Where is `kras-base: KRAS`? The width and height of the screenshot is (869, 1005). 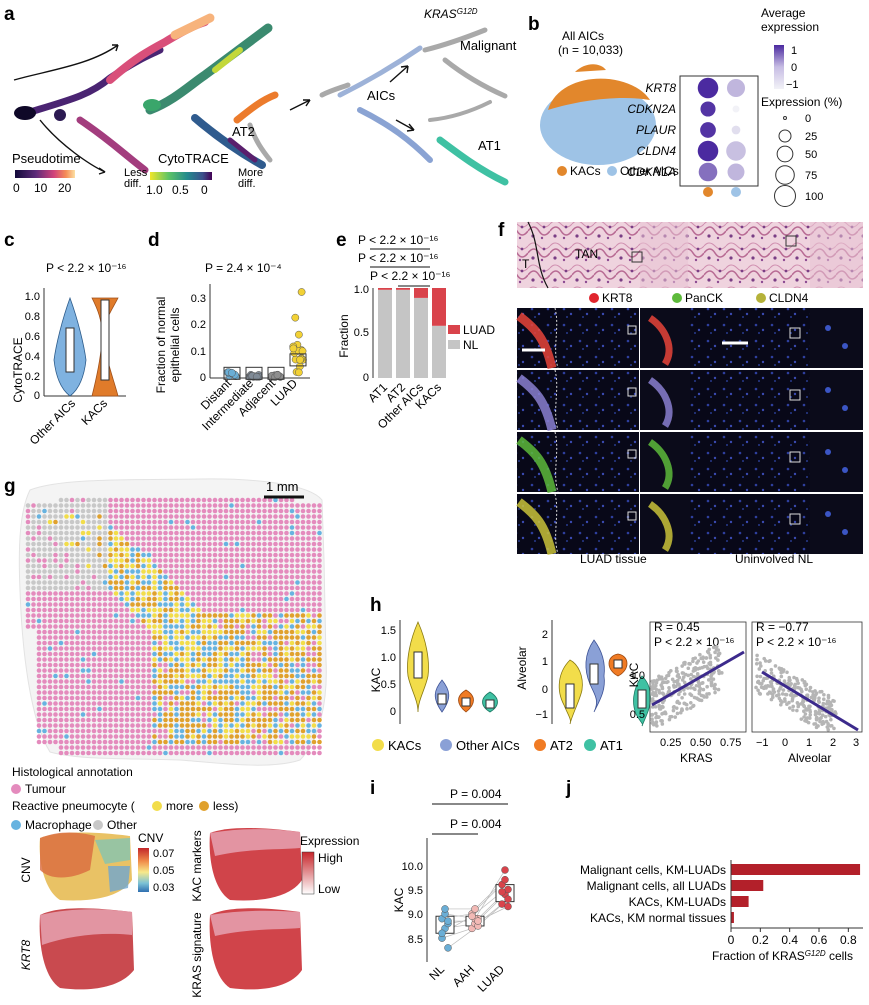
kras-base: KRAS is located at coordinates (440, 14).